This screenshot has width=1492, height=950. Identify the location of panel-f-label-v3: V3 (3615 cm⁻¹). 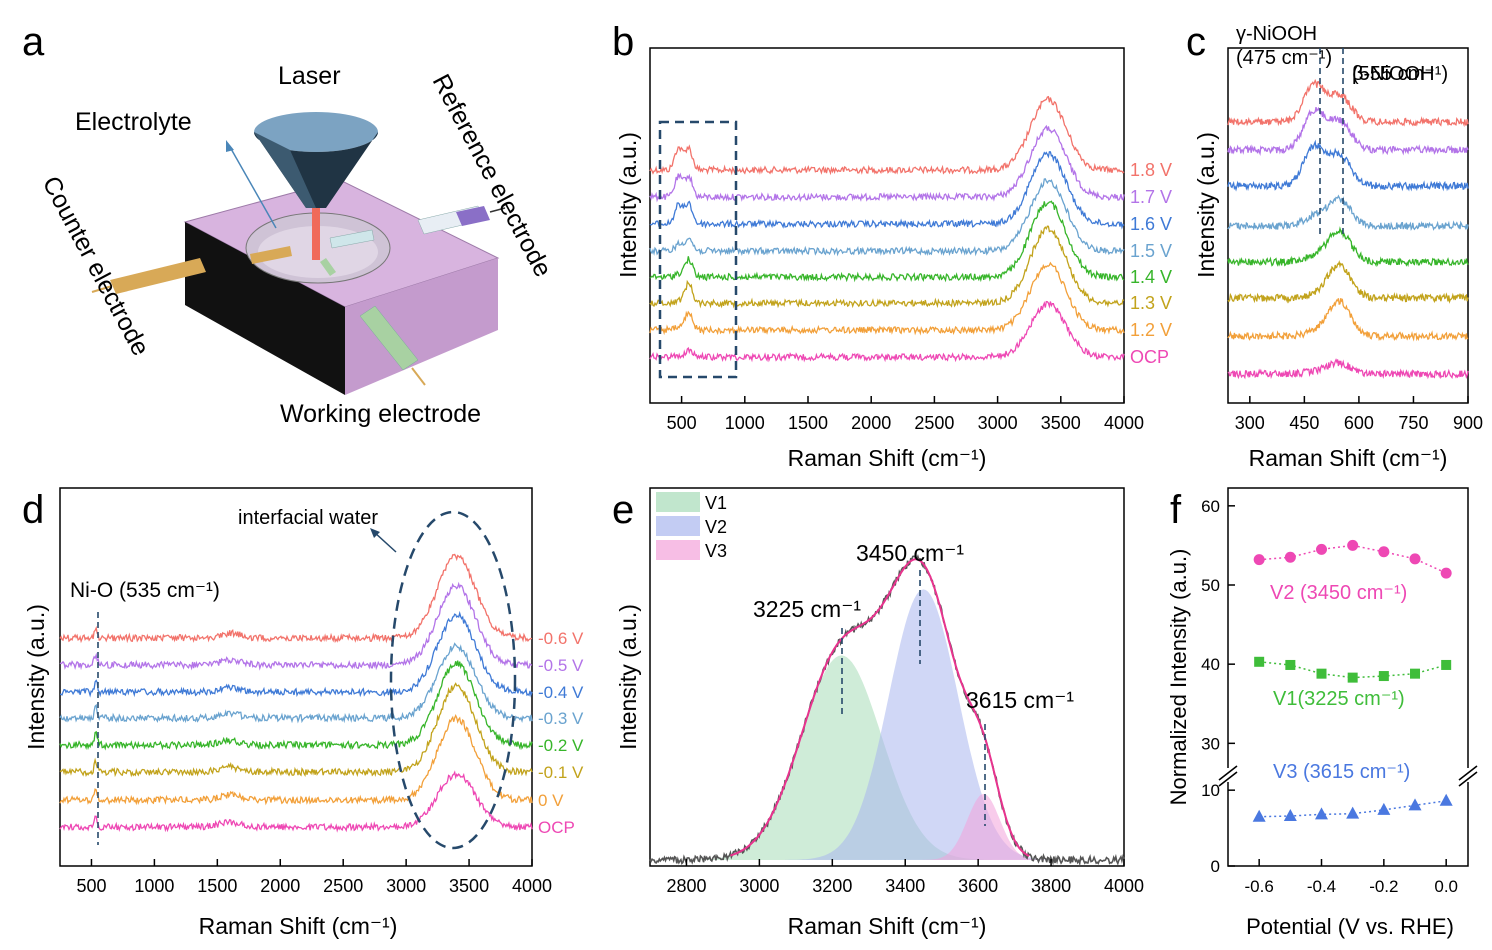
(1341, 772).